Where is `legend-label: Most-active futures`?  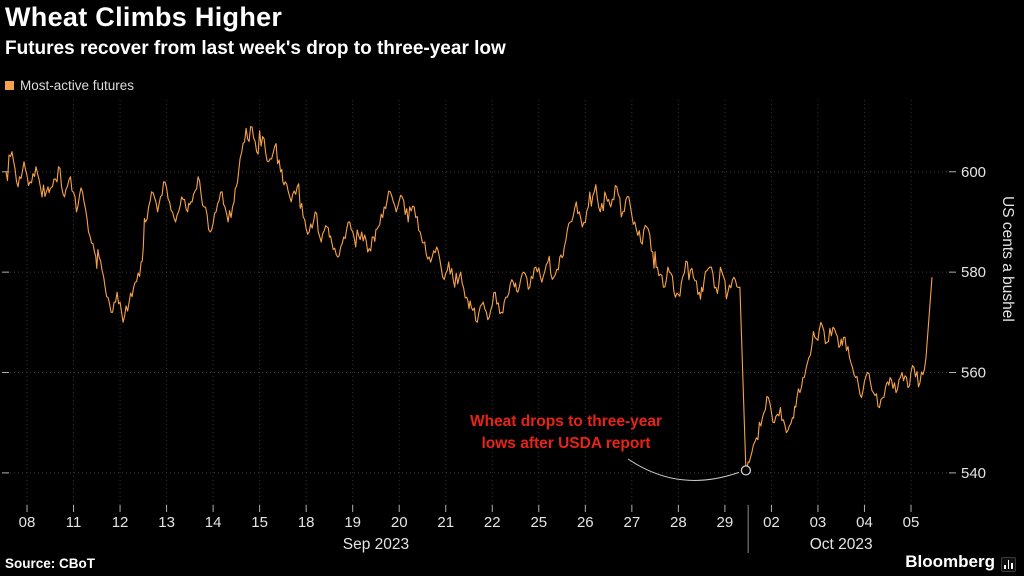 legend-label: Most-active futures is located at coordinates (77, 85).